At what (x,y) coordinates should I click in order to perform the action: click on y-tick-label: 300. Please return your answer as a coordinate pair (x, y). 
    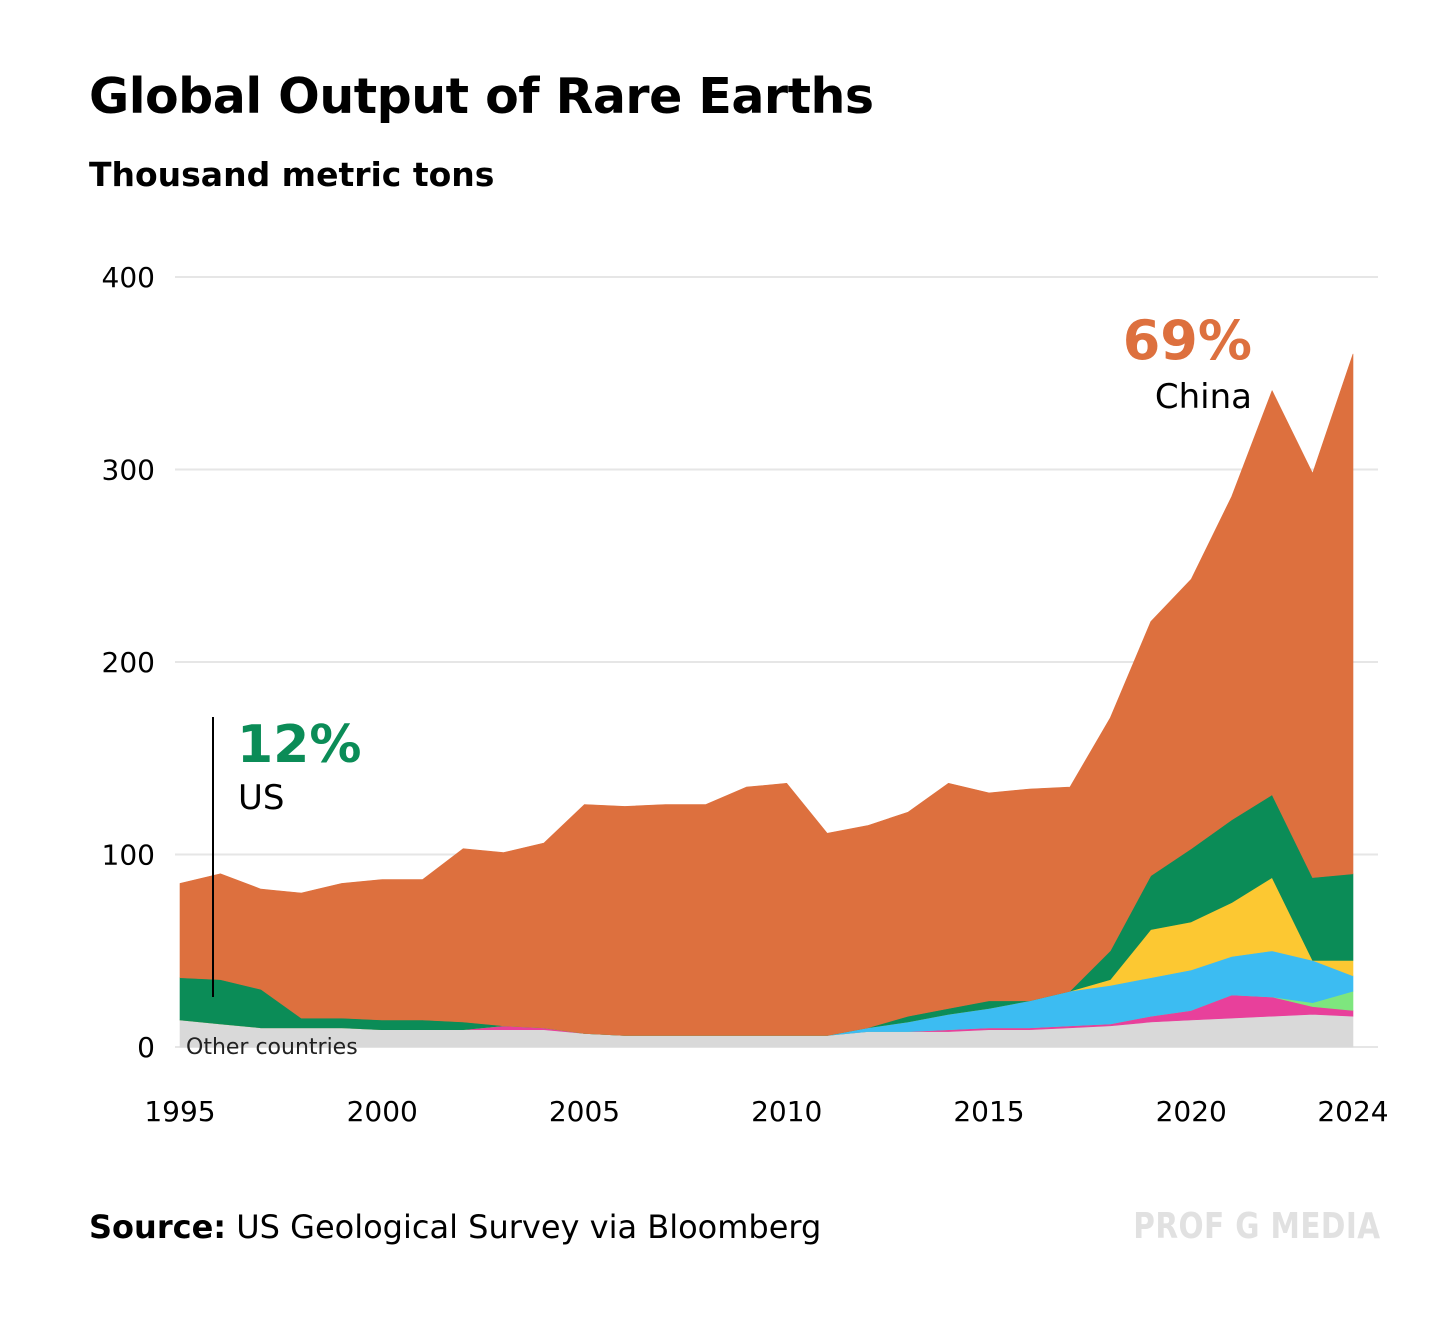
    Looking at the image, I should click on (128, 470).